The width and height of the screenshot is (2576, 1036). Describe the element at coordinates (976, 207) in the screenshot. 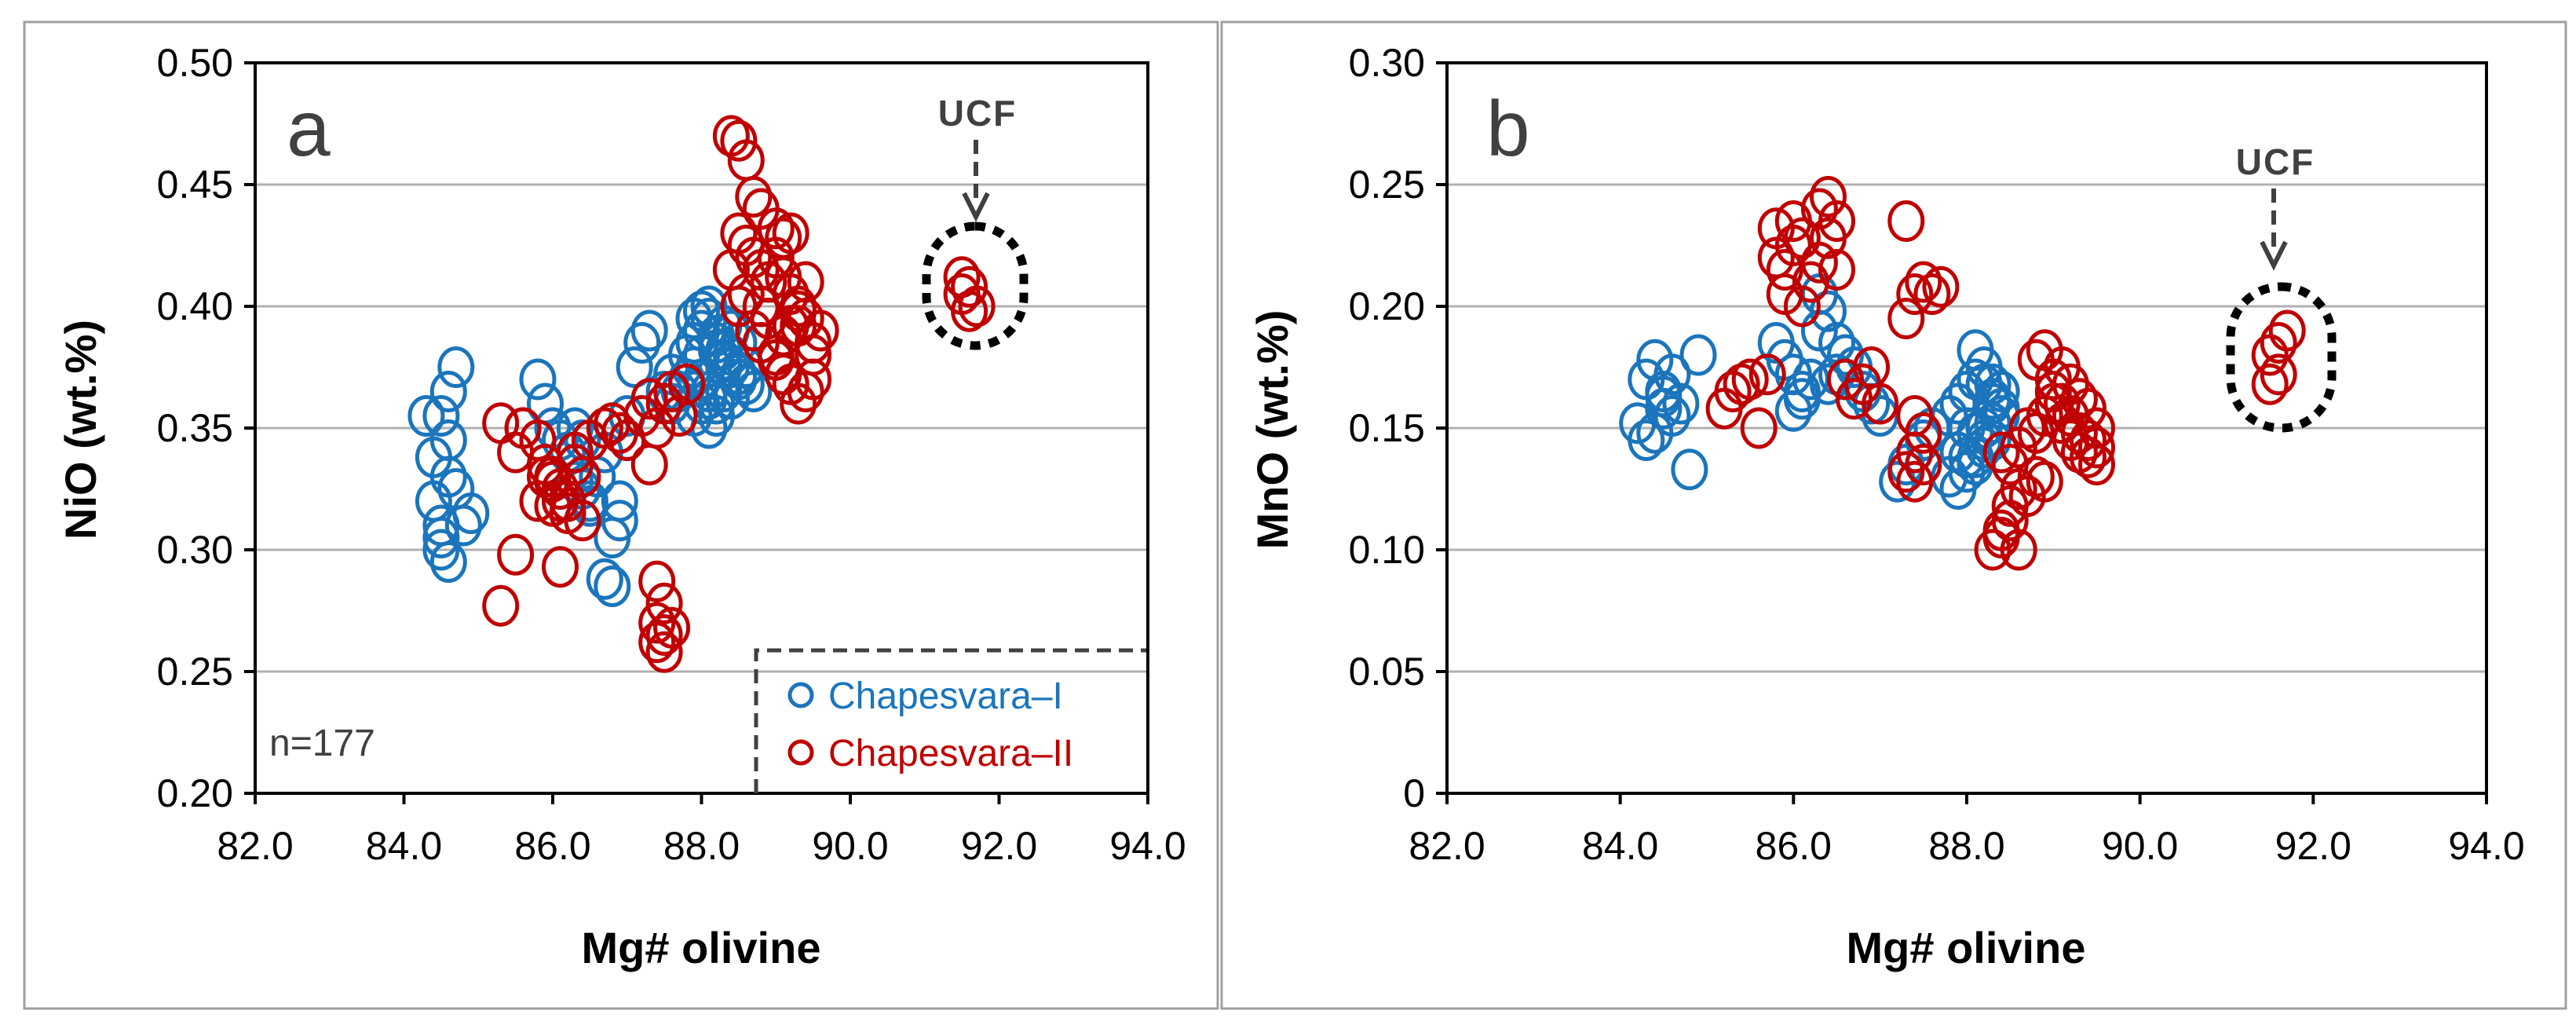

I see `panel-a-ucf-arrow-head` at that location.